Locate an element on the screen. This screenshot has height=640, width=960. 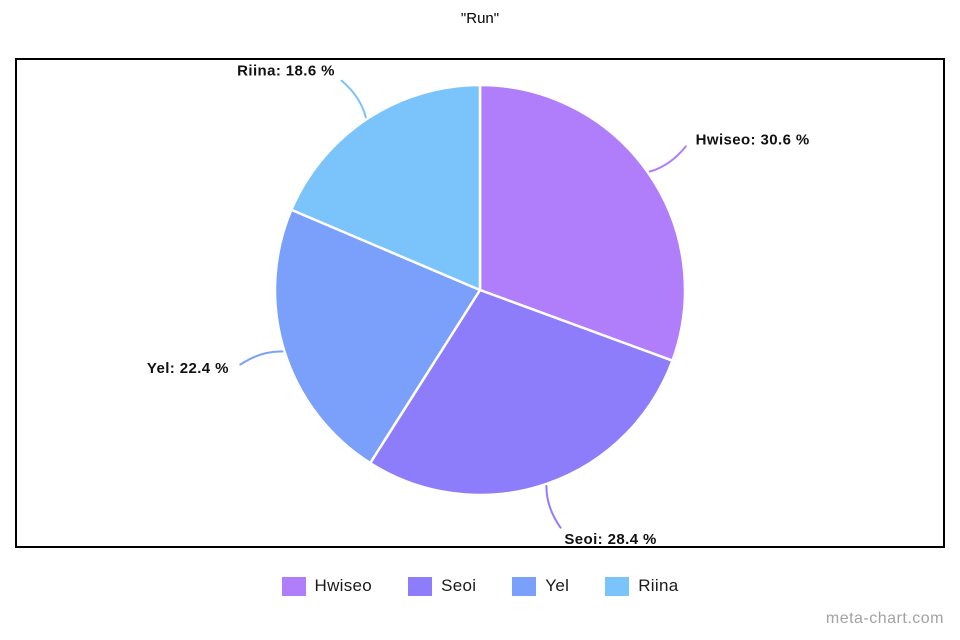
legend-swatch-seoi is located at coordinates (420, 586).